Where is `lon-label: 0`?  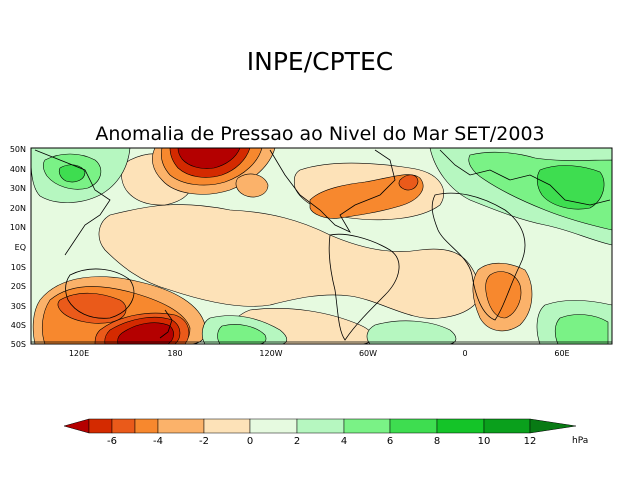 lon-label: 0 is located at coordinates (464, 353).